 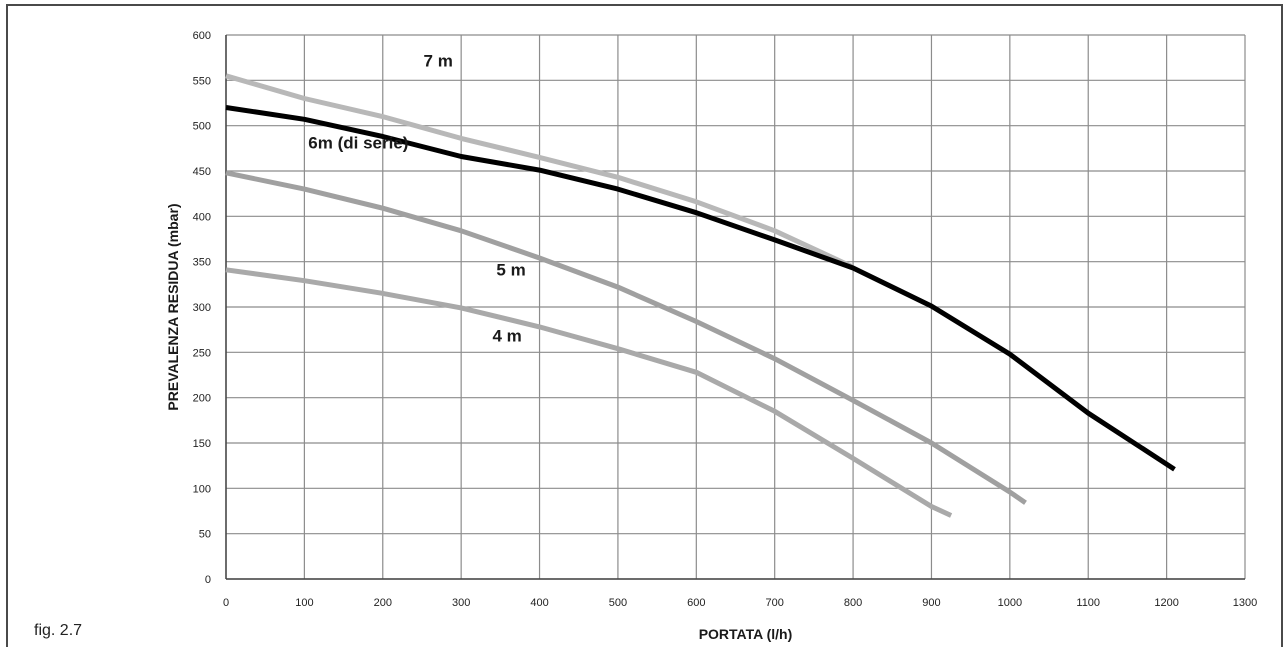 I want to click on x-tick-label-6: 600, so click(x=696, y=603).